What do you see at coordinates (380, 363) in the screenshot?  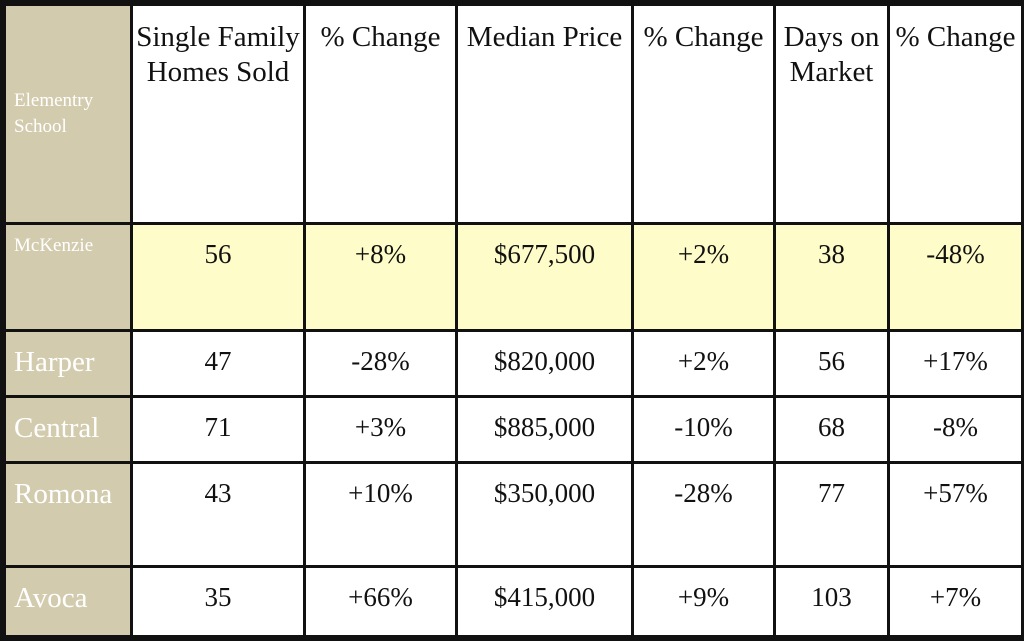 I see `sold-change-cell: -28%` at bounding box center [380, 363].